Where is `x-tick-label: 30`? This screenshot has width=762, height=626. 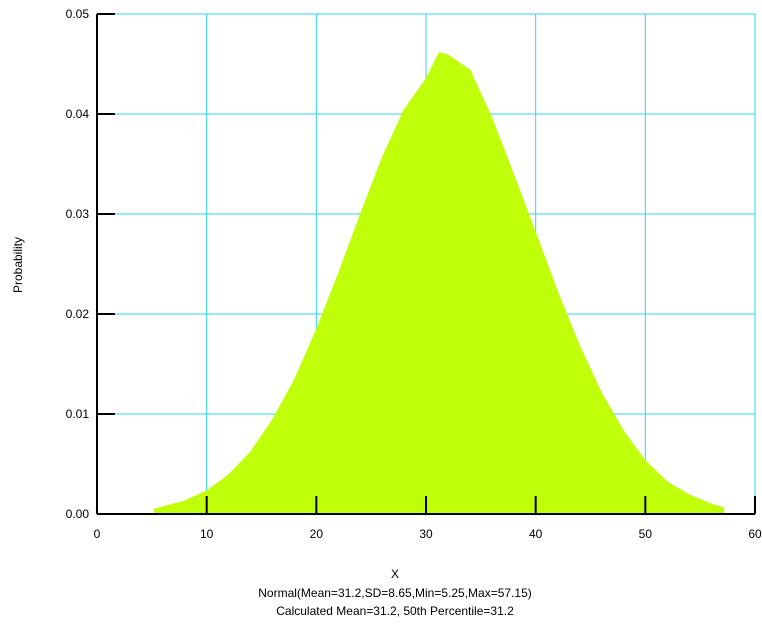 x-tick-label: 30 is located at coordinates (426, 534).